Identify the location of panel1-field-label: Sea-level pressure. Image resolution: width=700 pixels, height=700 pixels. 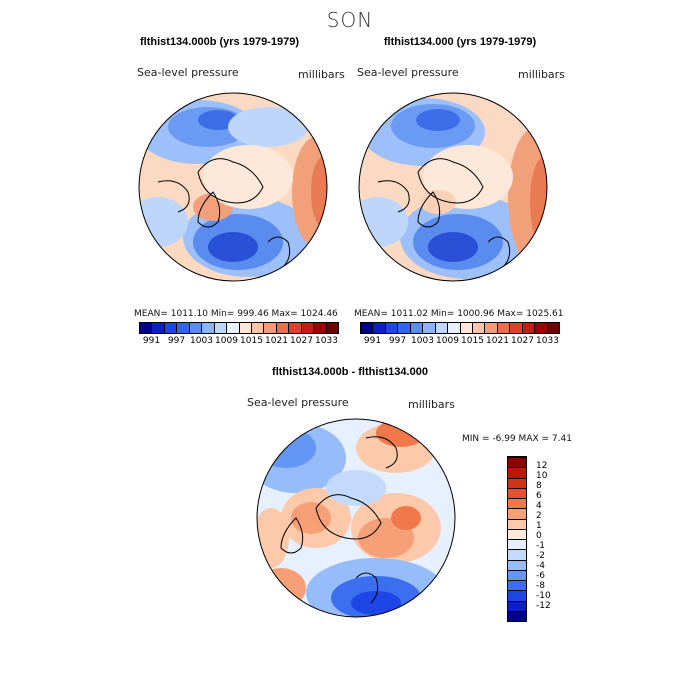
(188, 72).